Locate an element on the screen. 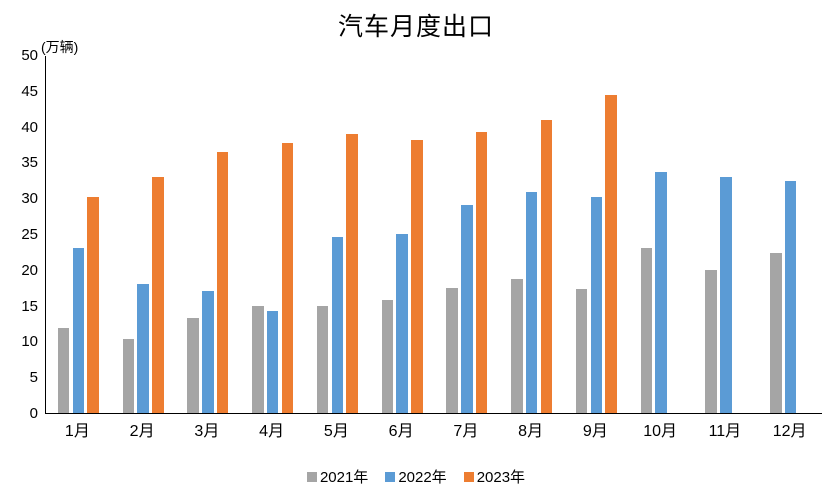 Image resolution: width=832 pixels, height=490 pixels. y-tick-10: 10 is located at coordinates (29, 342).